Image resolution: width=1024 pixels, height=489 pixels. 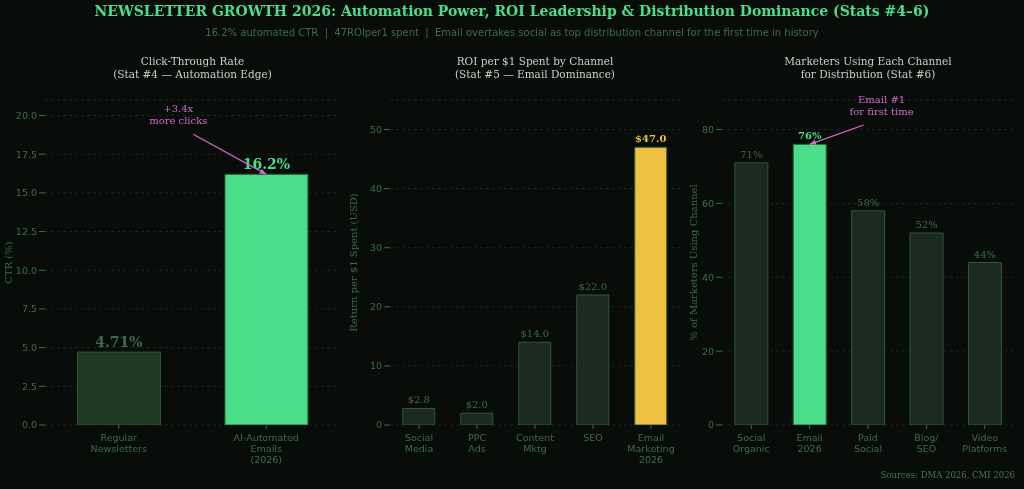 What do you see at coordinates (926, 224) in the screenshot?
I see `data-label: 52%` at bounding box center [926, 224].